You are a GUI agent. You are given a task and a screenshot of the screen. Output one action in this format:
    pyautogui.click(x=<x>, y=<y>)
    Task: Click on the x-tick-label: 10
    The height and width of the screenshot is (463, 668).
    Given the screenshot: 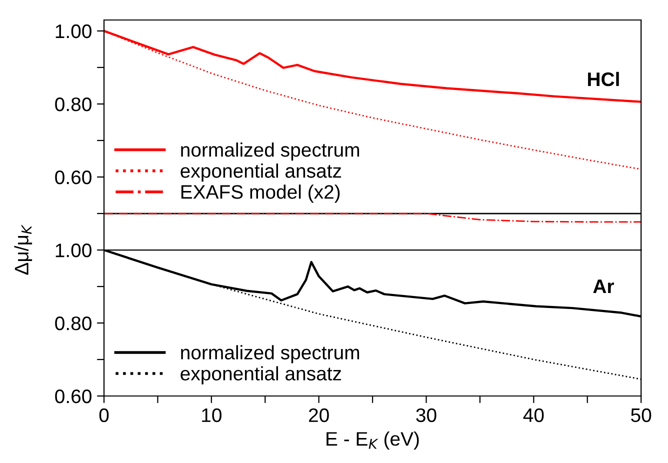 What is the action you would take?
    pyautogui.click(x=212, y=415)
    